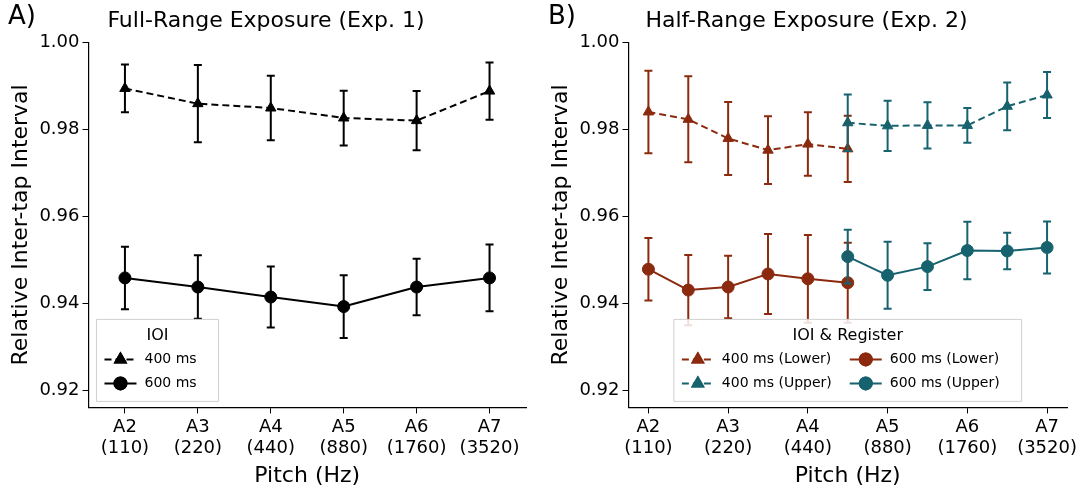 Image resolution: width=1081 pixels, height=491 pixels. I want to click on legend-label: 600 ms, so click(170, 382).